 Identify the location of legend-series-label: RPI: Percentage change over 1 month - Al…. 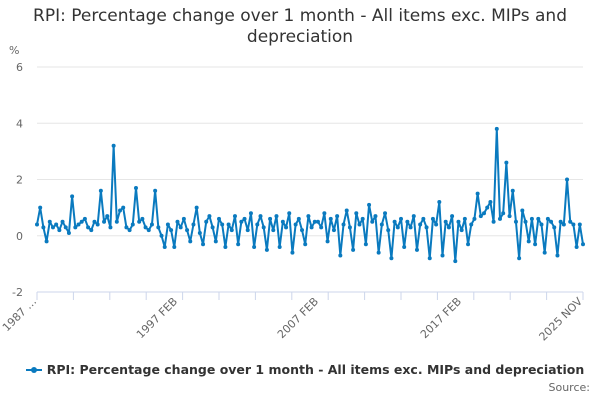
(315, 369).